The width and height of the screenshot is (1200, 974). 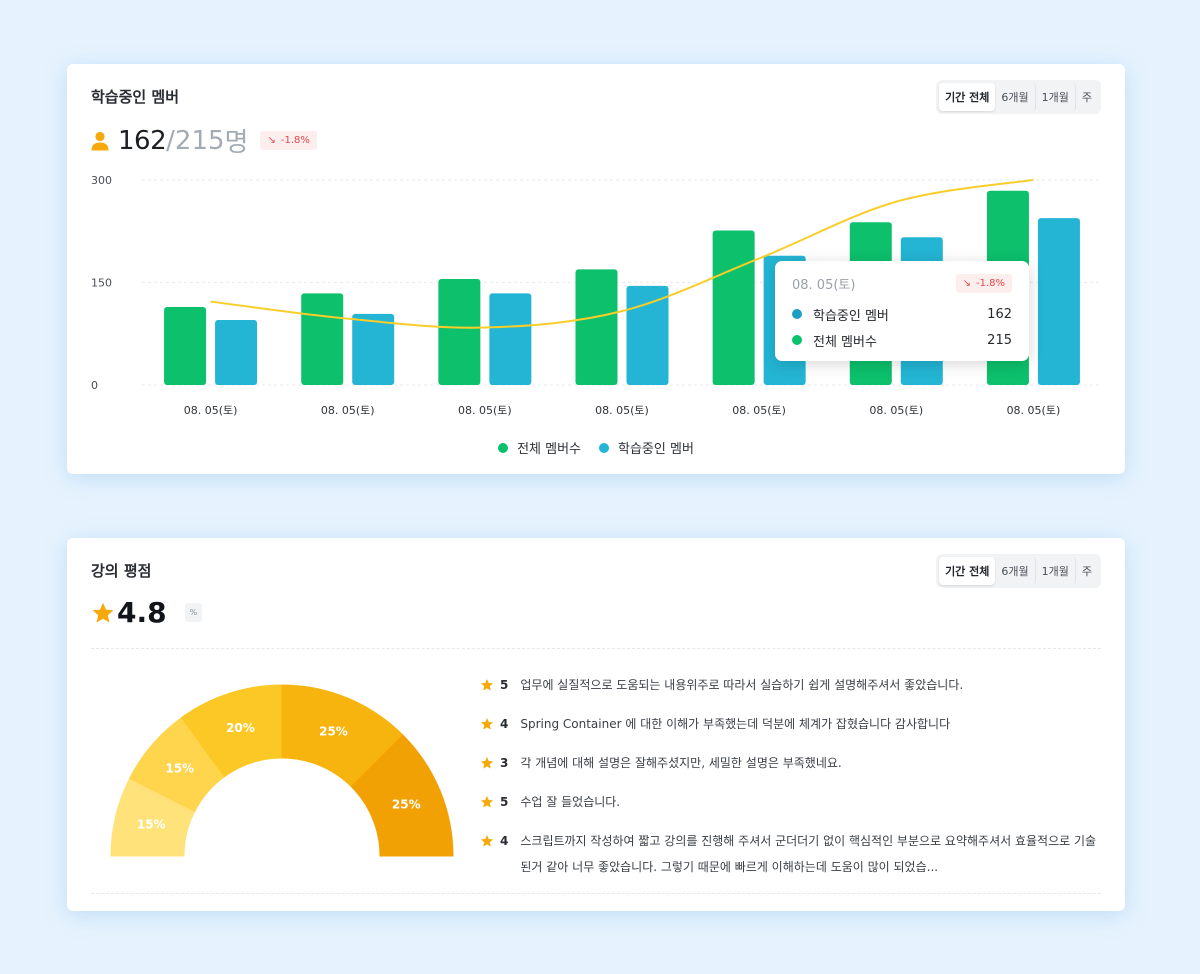 I want to click on review-text: 각 개념에 대해 설명은 잘해주셨지만, 세밀한 설명은 부족했네요., so click(x=681, y=763).